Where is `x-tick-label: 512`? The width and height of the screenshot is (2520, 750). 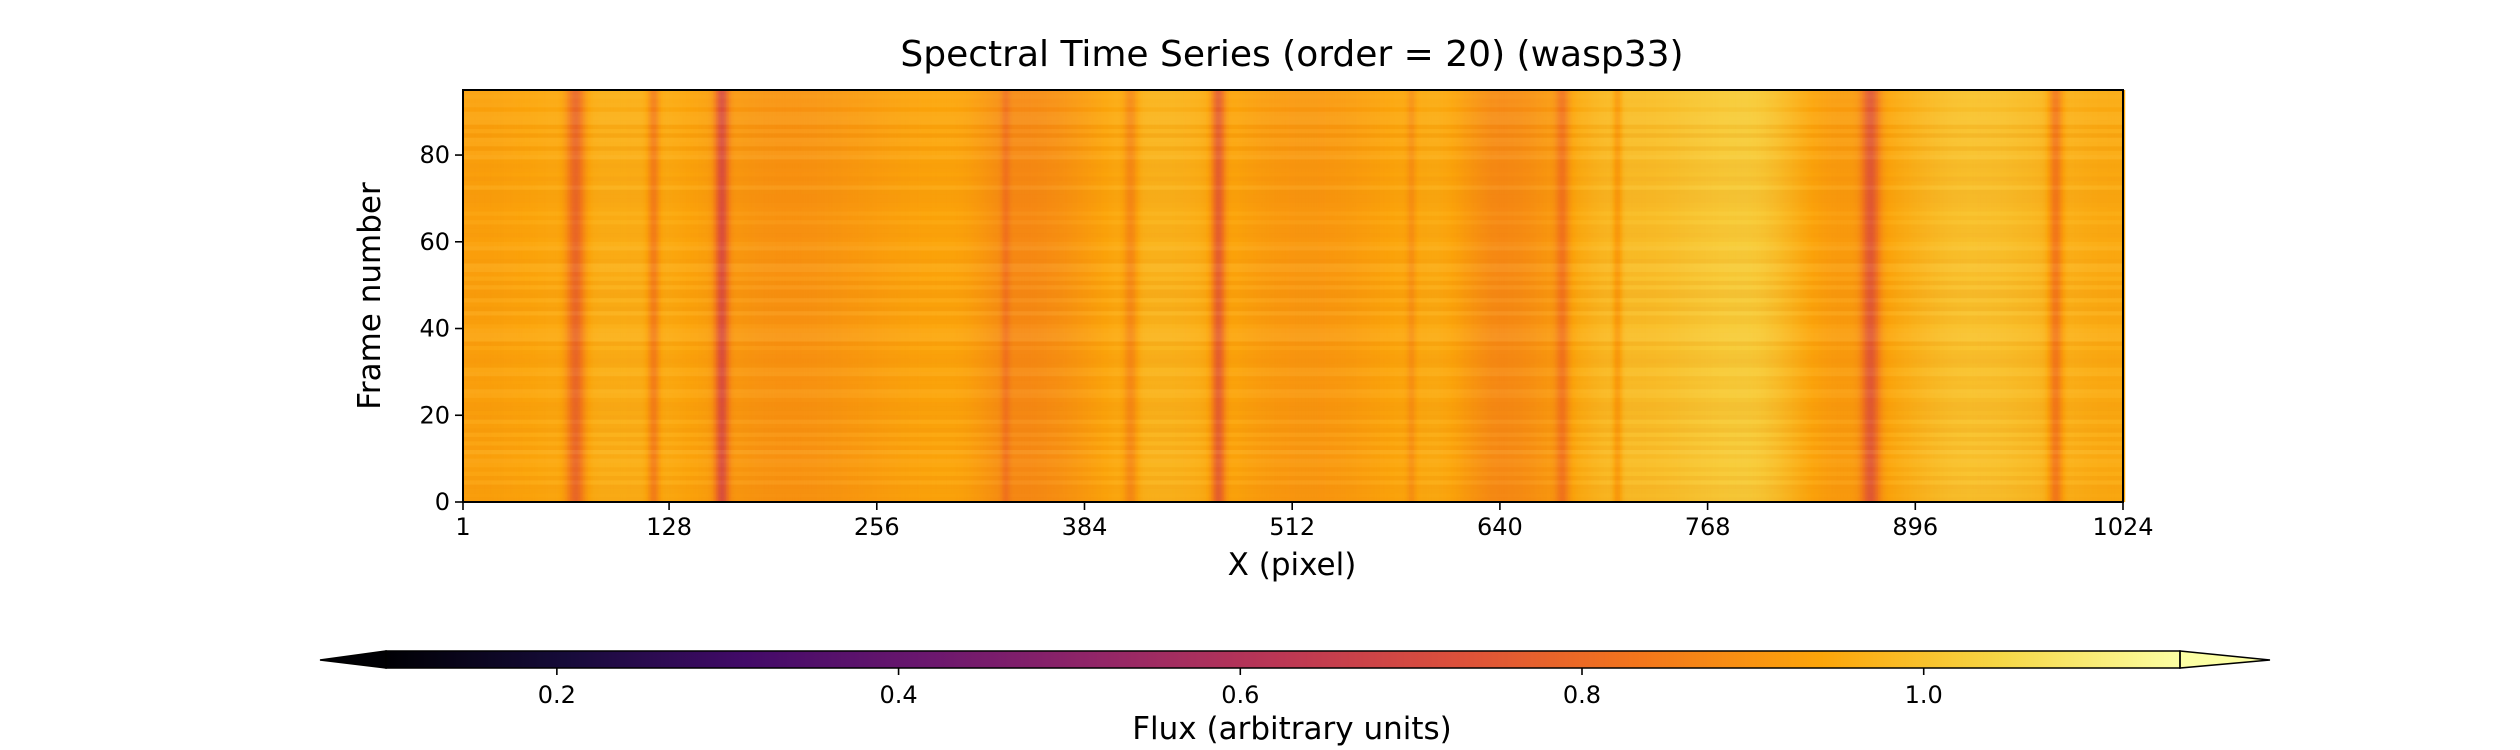 x-tick-label: 512 is located at coordinates (1292, 527).